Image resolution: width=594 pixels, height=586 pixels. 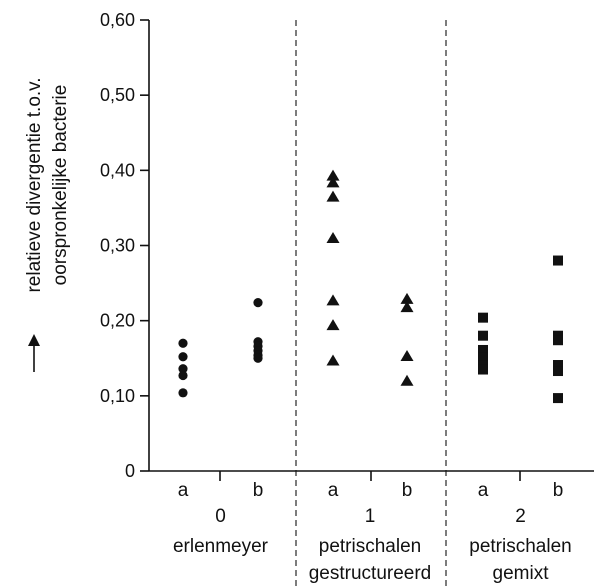 I want to click on y-tick-label: 0,40, so click(x=117, y=170).